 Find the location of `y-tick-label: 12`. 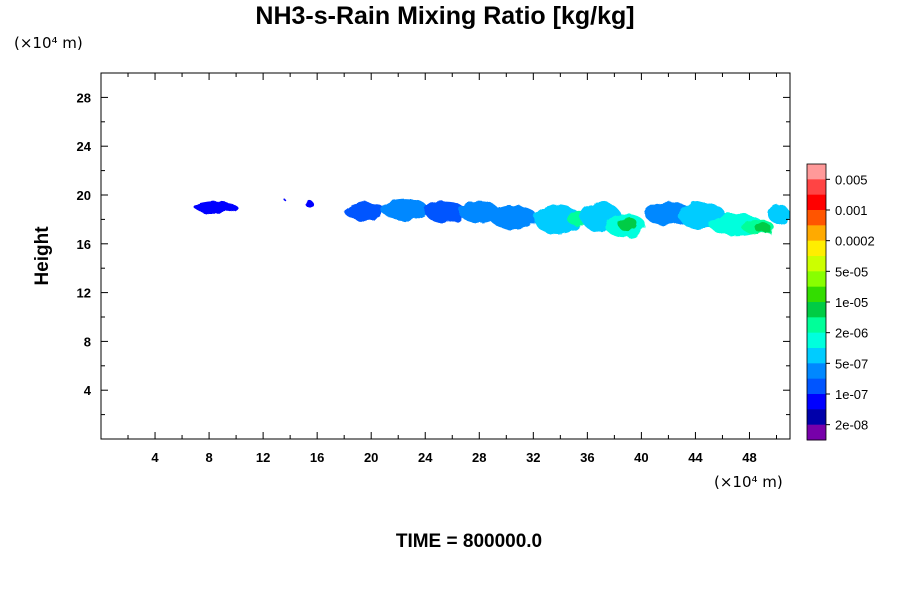

y-tick-label: 12 is located at coordinates (84, 293).